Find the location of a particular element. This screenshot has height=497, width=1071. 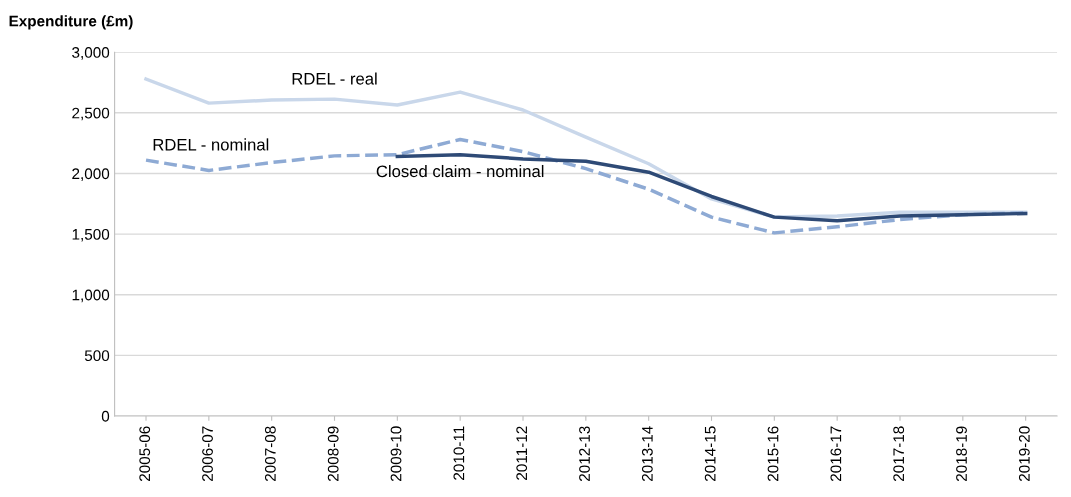

y-tick-label: 2,000 is located at coordinates (91, 174).